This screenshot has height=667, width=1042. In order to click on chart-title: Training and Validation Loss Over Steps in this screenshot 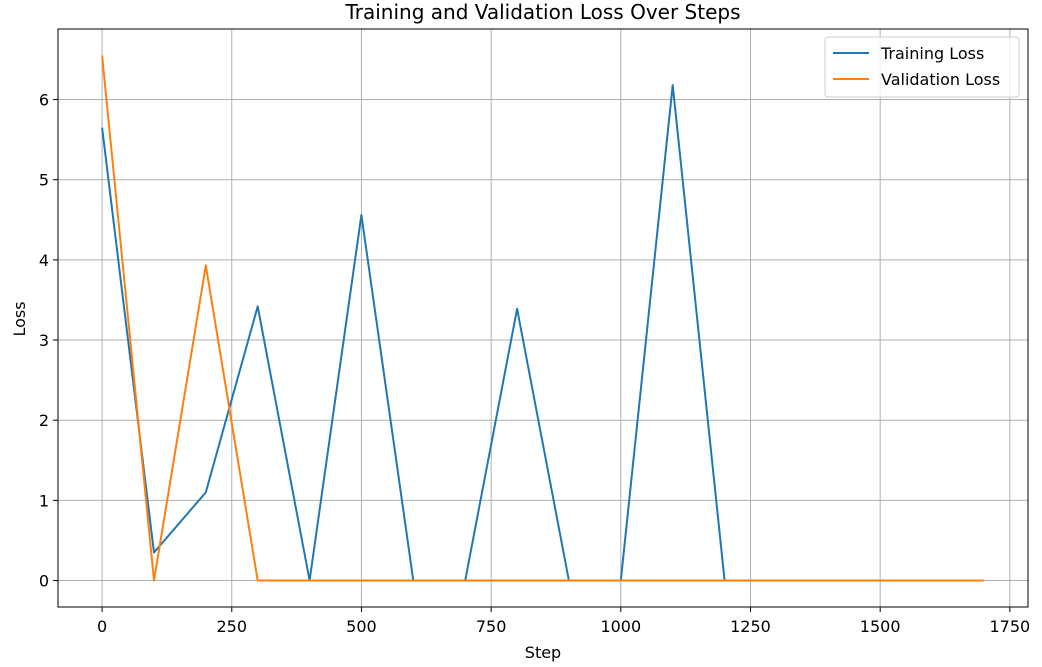, I will do `click(542, 12)`.